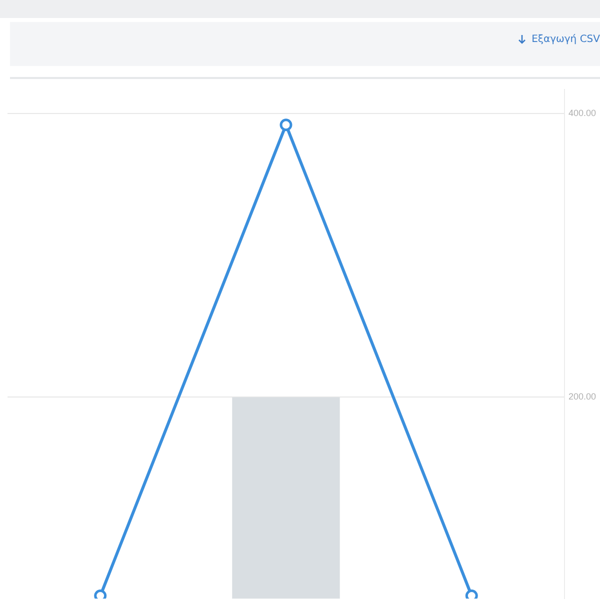 This screenshot has width=600, height=608. I want to click on y-tick-label: 400.00, so click(582, 113).